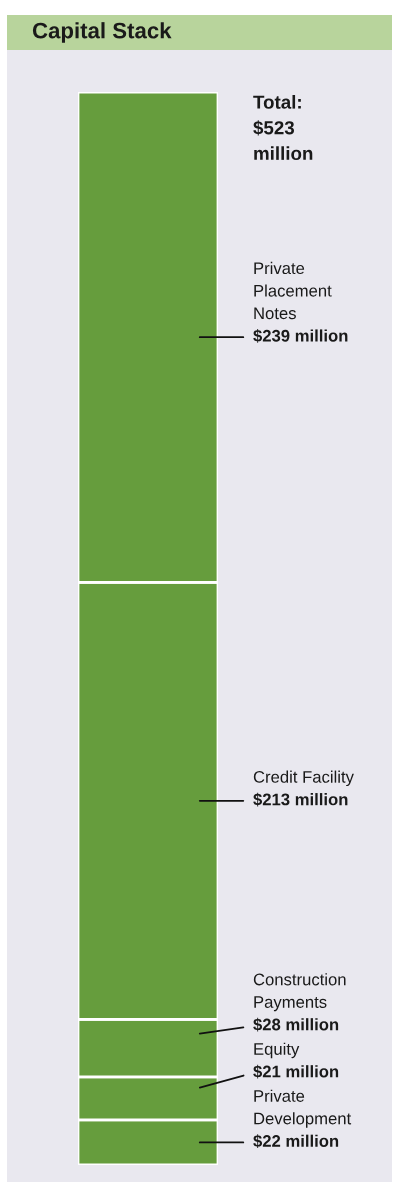  Describe the element at coordinates (303, 1108) in the screenshot. I see `text: Private Development` at that location.